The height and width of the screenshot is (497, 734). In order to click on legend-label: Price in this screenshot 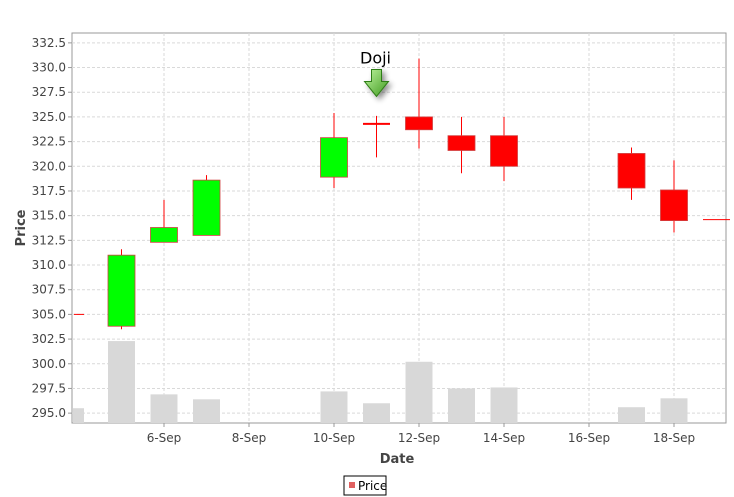, I will do `click(372, 486)`.